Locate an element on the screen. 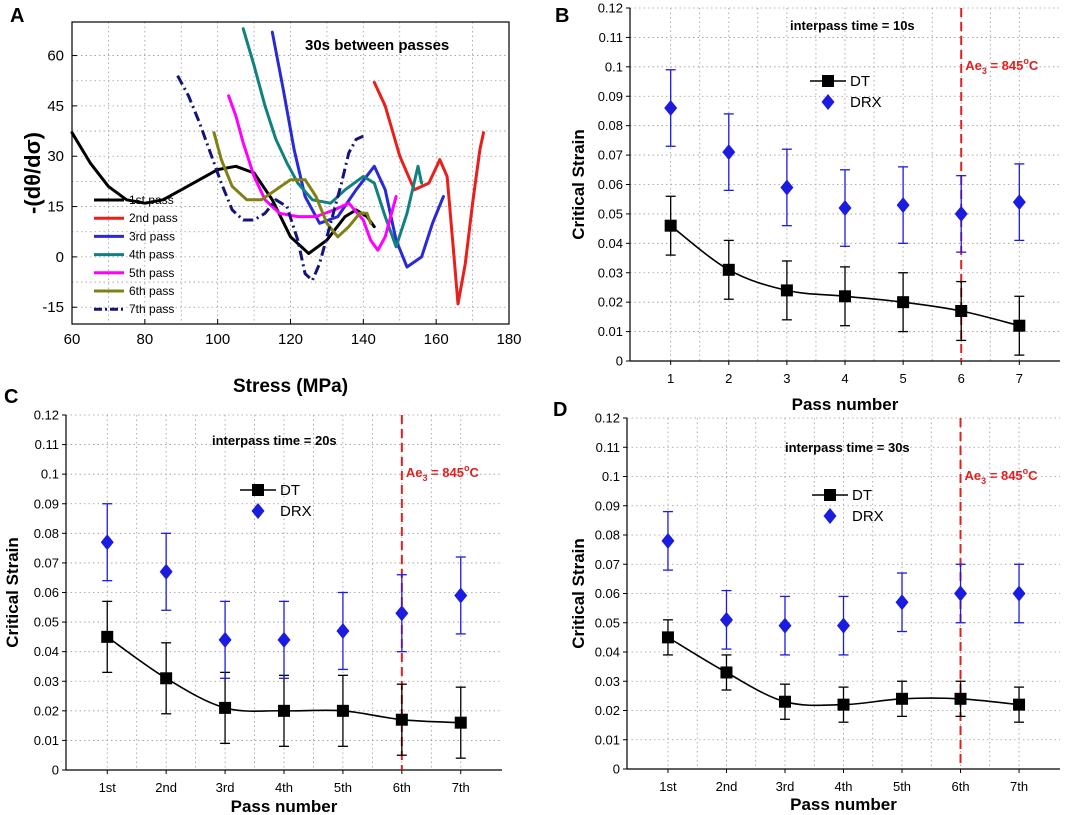  y-tick-label: 0.04 is located at coordinates (46, 651).